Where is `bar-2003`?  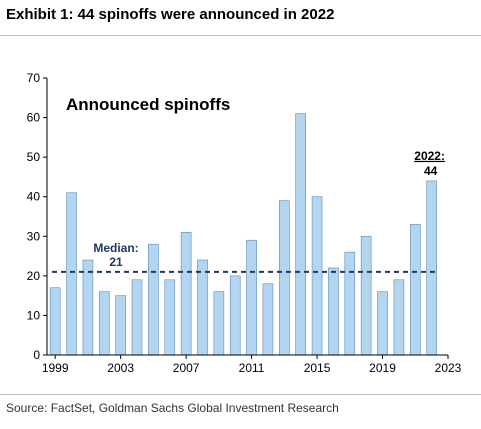 bar-2003 is located at coordinates (120, 325).